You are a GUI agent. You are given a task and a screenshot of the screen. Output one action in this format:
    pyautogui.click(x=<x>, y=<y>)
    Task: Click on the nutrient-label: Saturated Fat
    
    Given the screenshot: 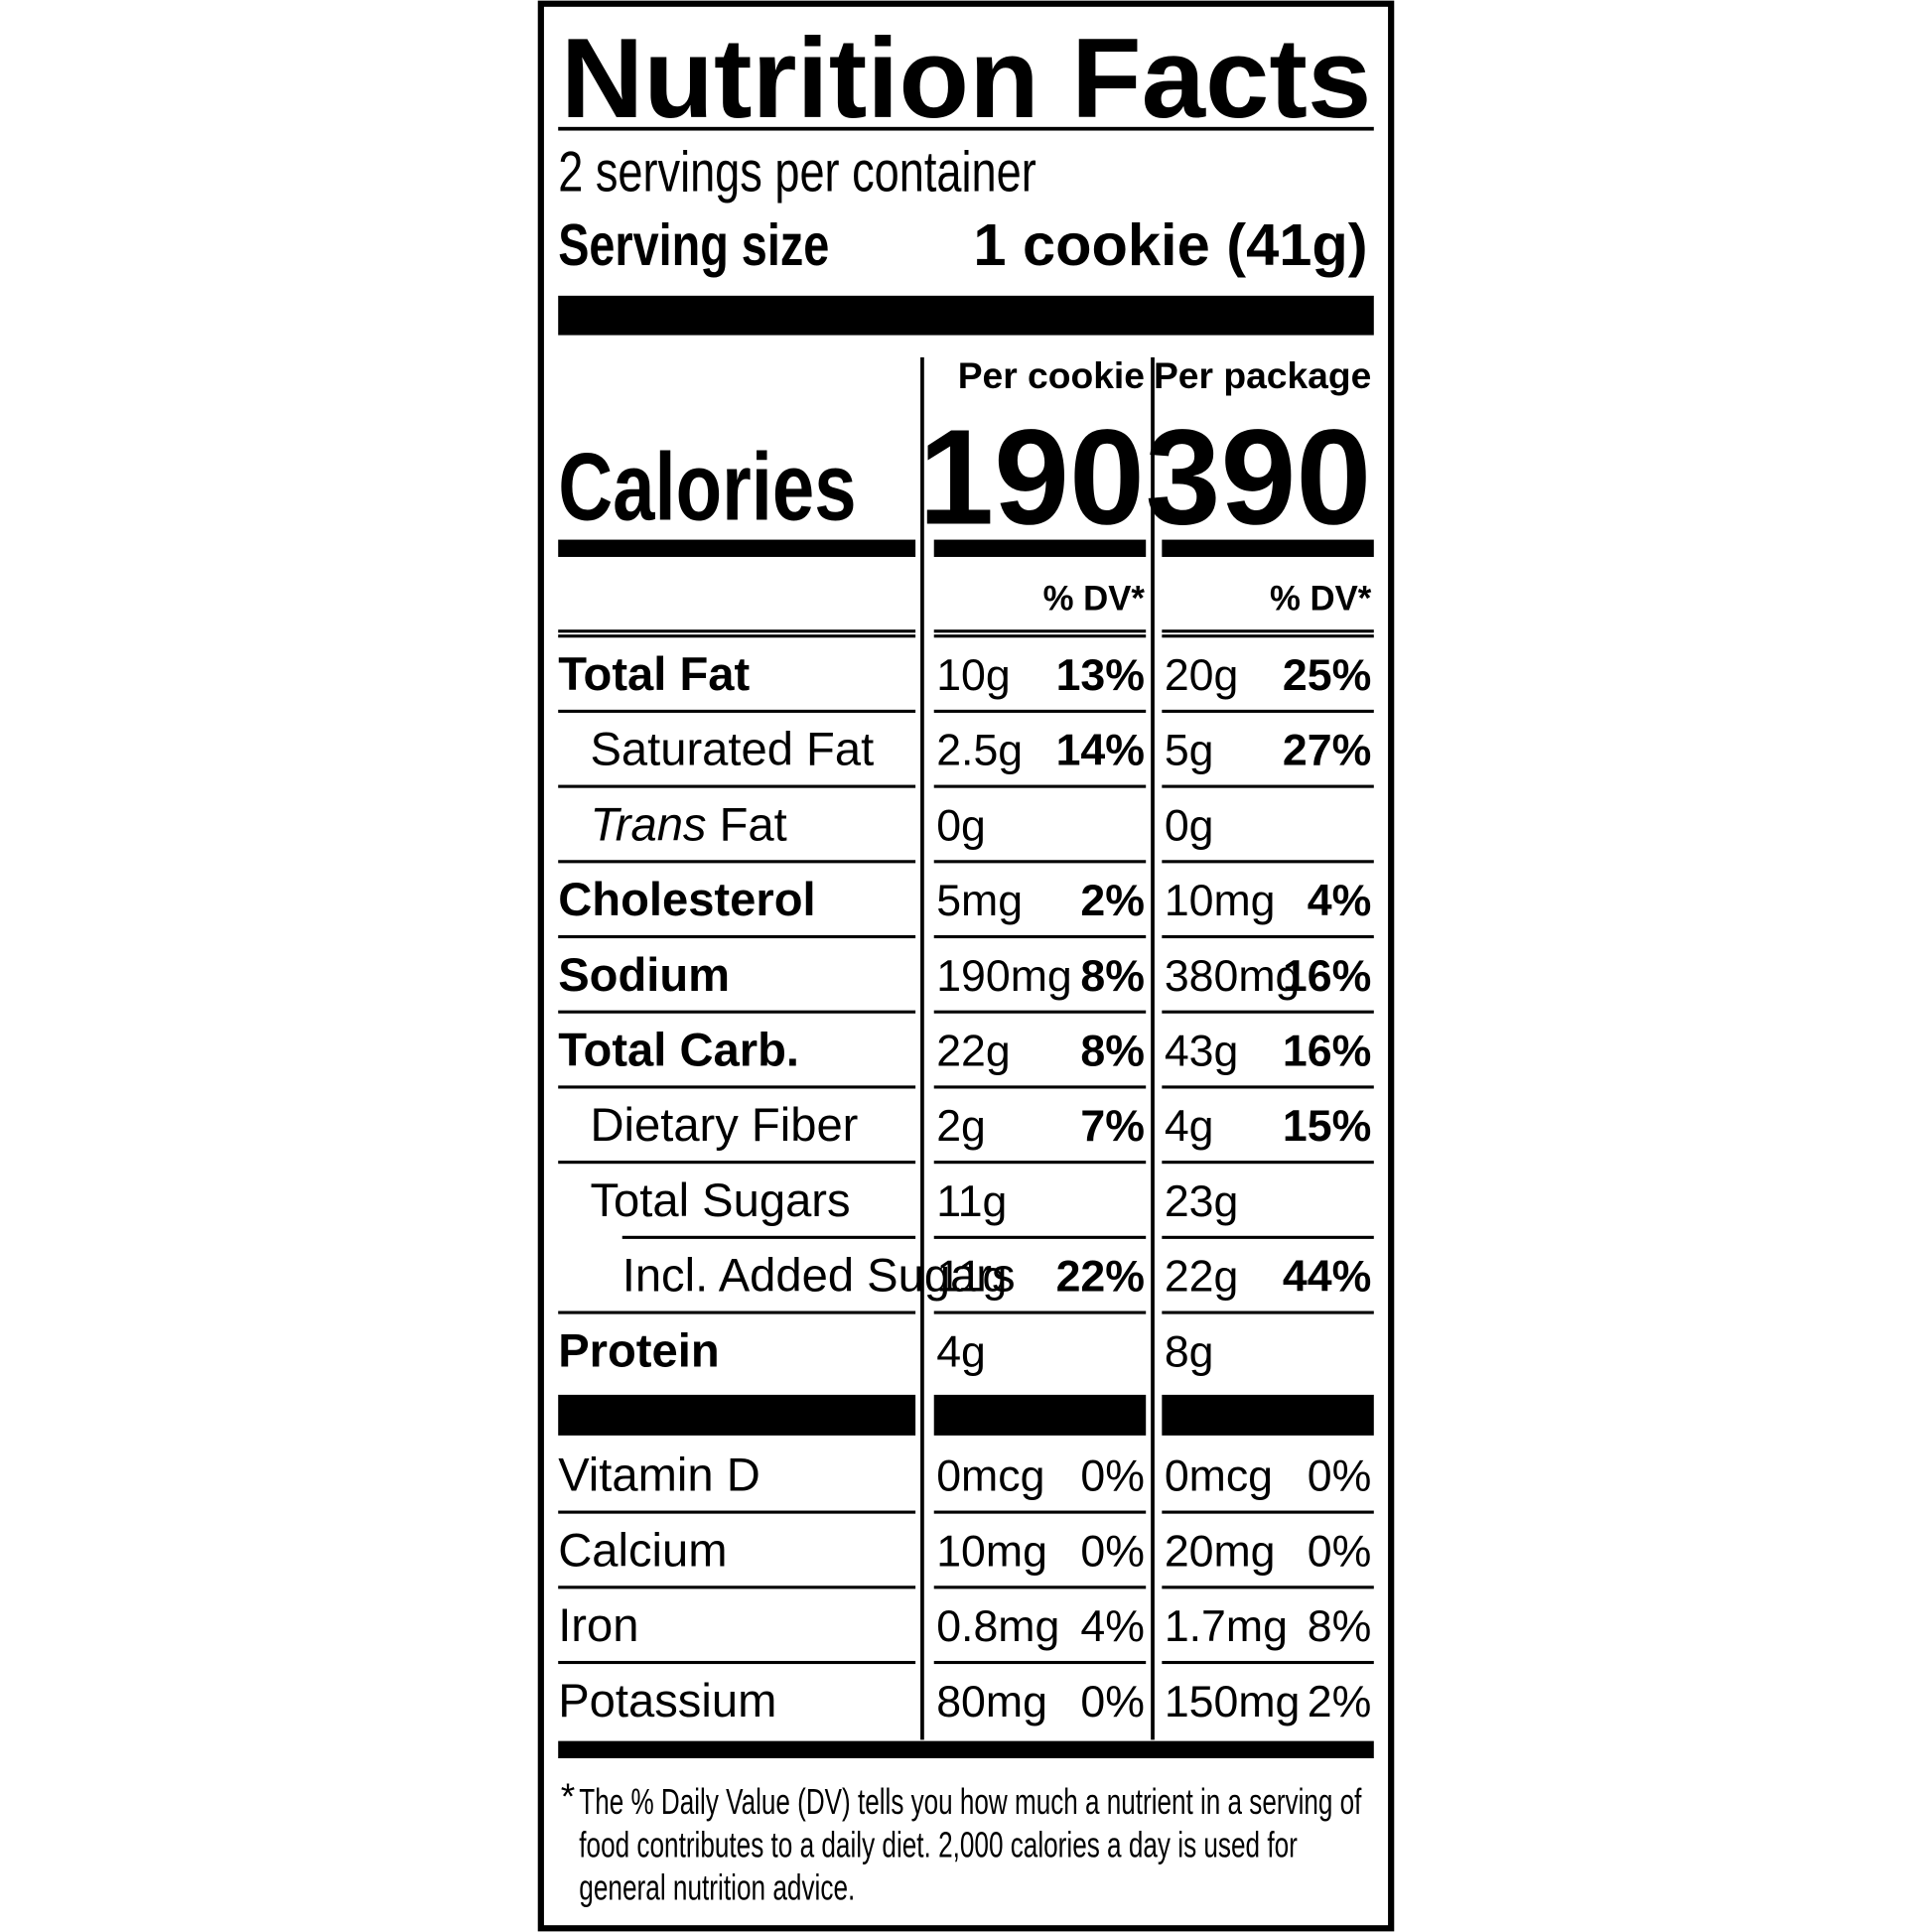 What is the action you would take?
    pyautogui.click(x=732, y=749)
    